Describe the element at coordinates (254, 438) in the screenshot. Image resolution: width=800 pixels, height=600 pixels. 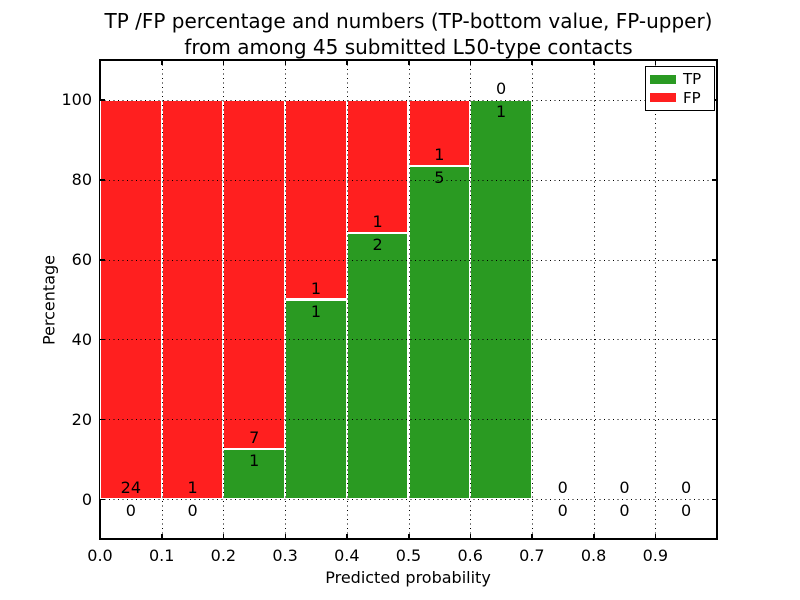
I see `fp-count-label: 7` at that location.